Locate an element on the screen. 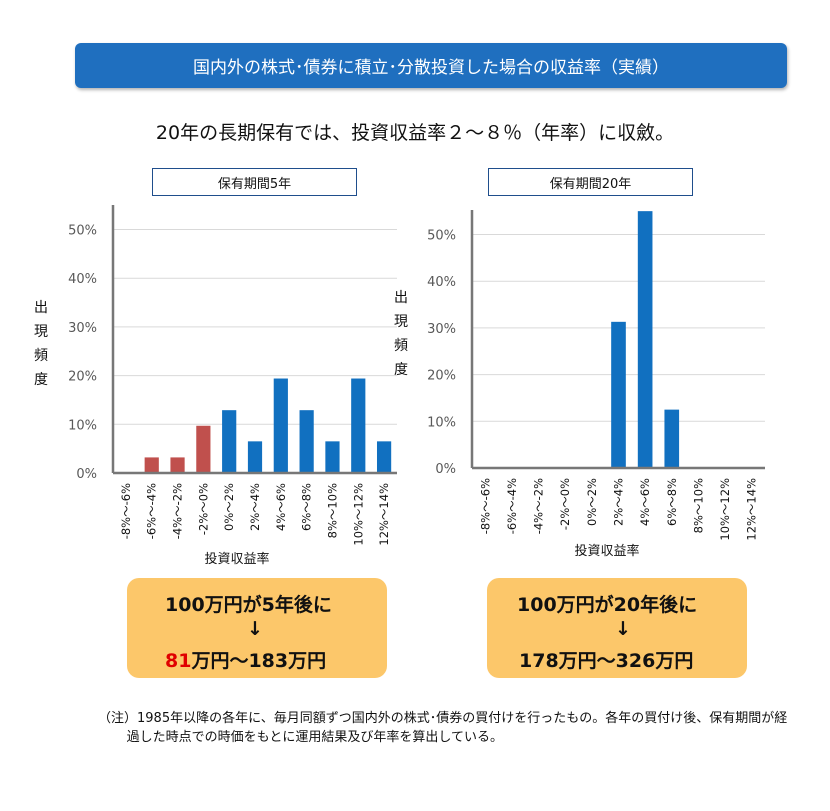 The height and width of the screenshot is (811, 830). result-box-20yr: 100万円が20年後に ↓ 178万円～326万円 is located at coordinates (617, 628).